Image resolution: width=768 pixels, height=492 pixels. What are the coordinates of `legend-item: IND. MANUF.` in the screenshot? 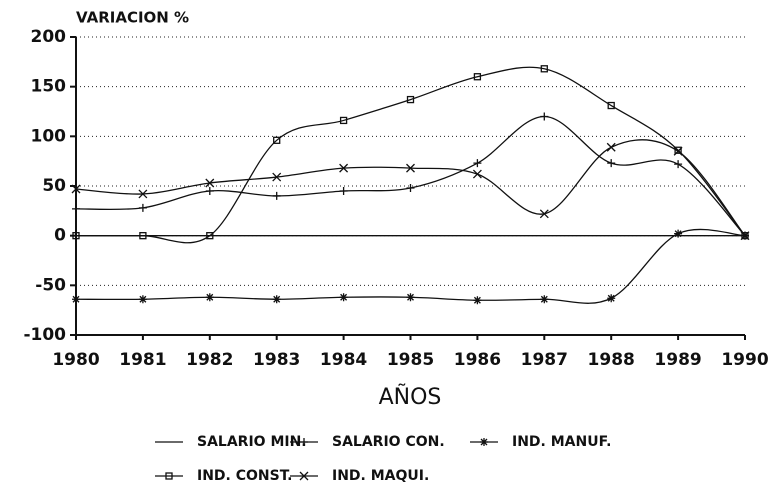 It's located at (540, 442).